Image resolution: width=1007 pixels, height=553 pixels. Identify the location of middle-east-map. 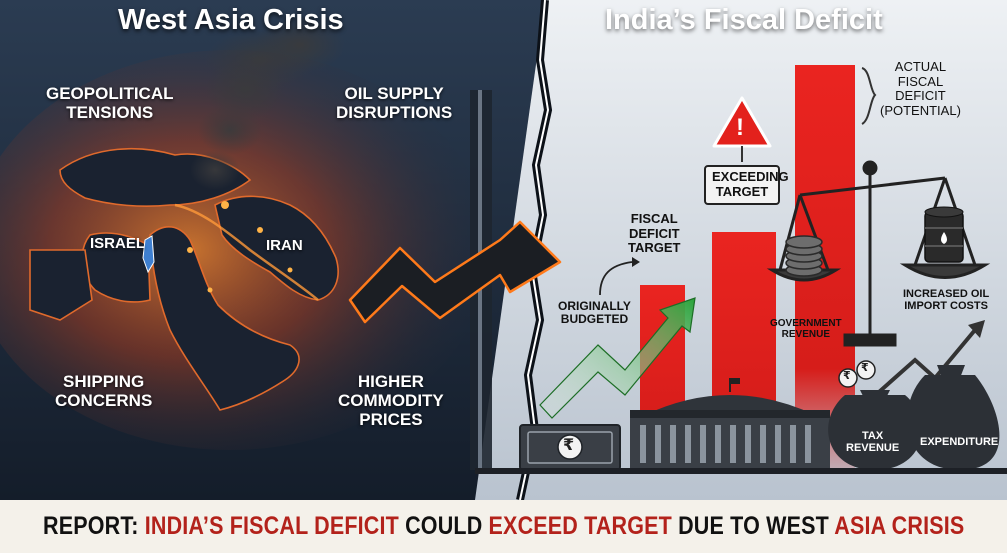
(184, 279).